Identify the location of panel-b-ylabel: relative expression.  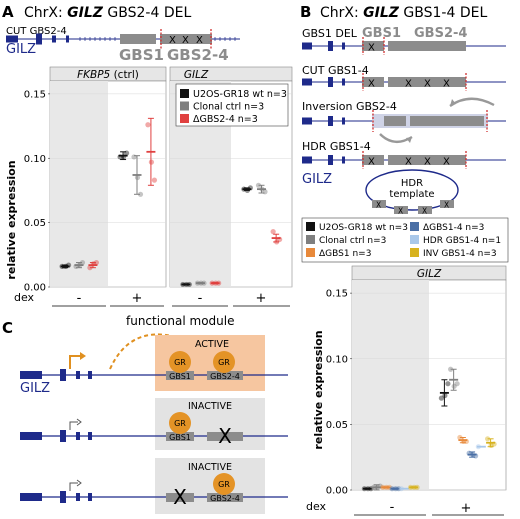
(318, 389).